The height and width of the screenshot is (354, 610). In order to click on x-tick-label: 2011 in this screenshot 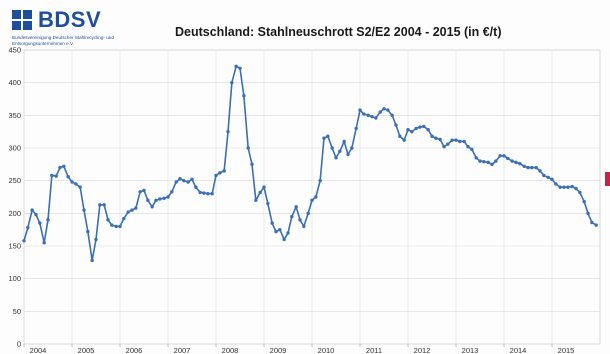, I will do `click(374, 350)`.